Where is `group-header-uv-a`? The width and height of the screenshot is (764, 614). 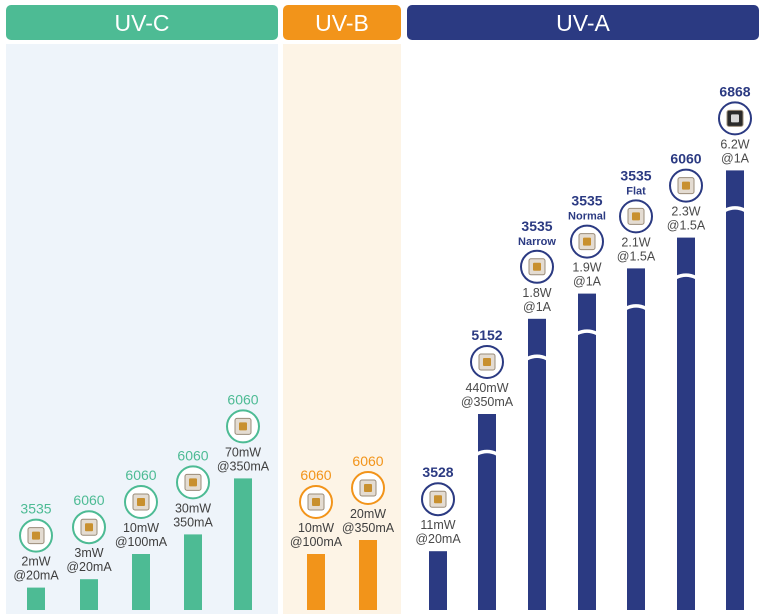 group-header-uv-a is located at coordinates (583, 22).